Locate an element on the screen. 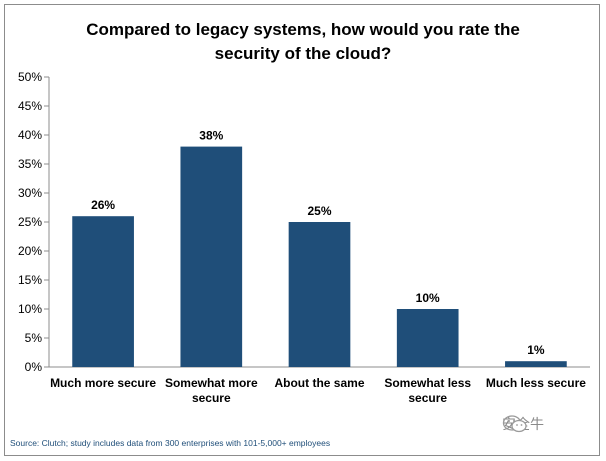 This screenshot has width=606, height=461. y-tick-label: 20% is located at coordinates (30, 251).